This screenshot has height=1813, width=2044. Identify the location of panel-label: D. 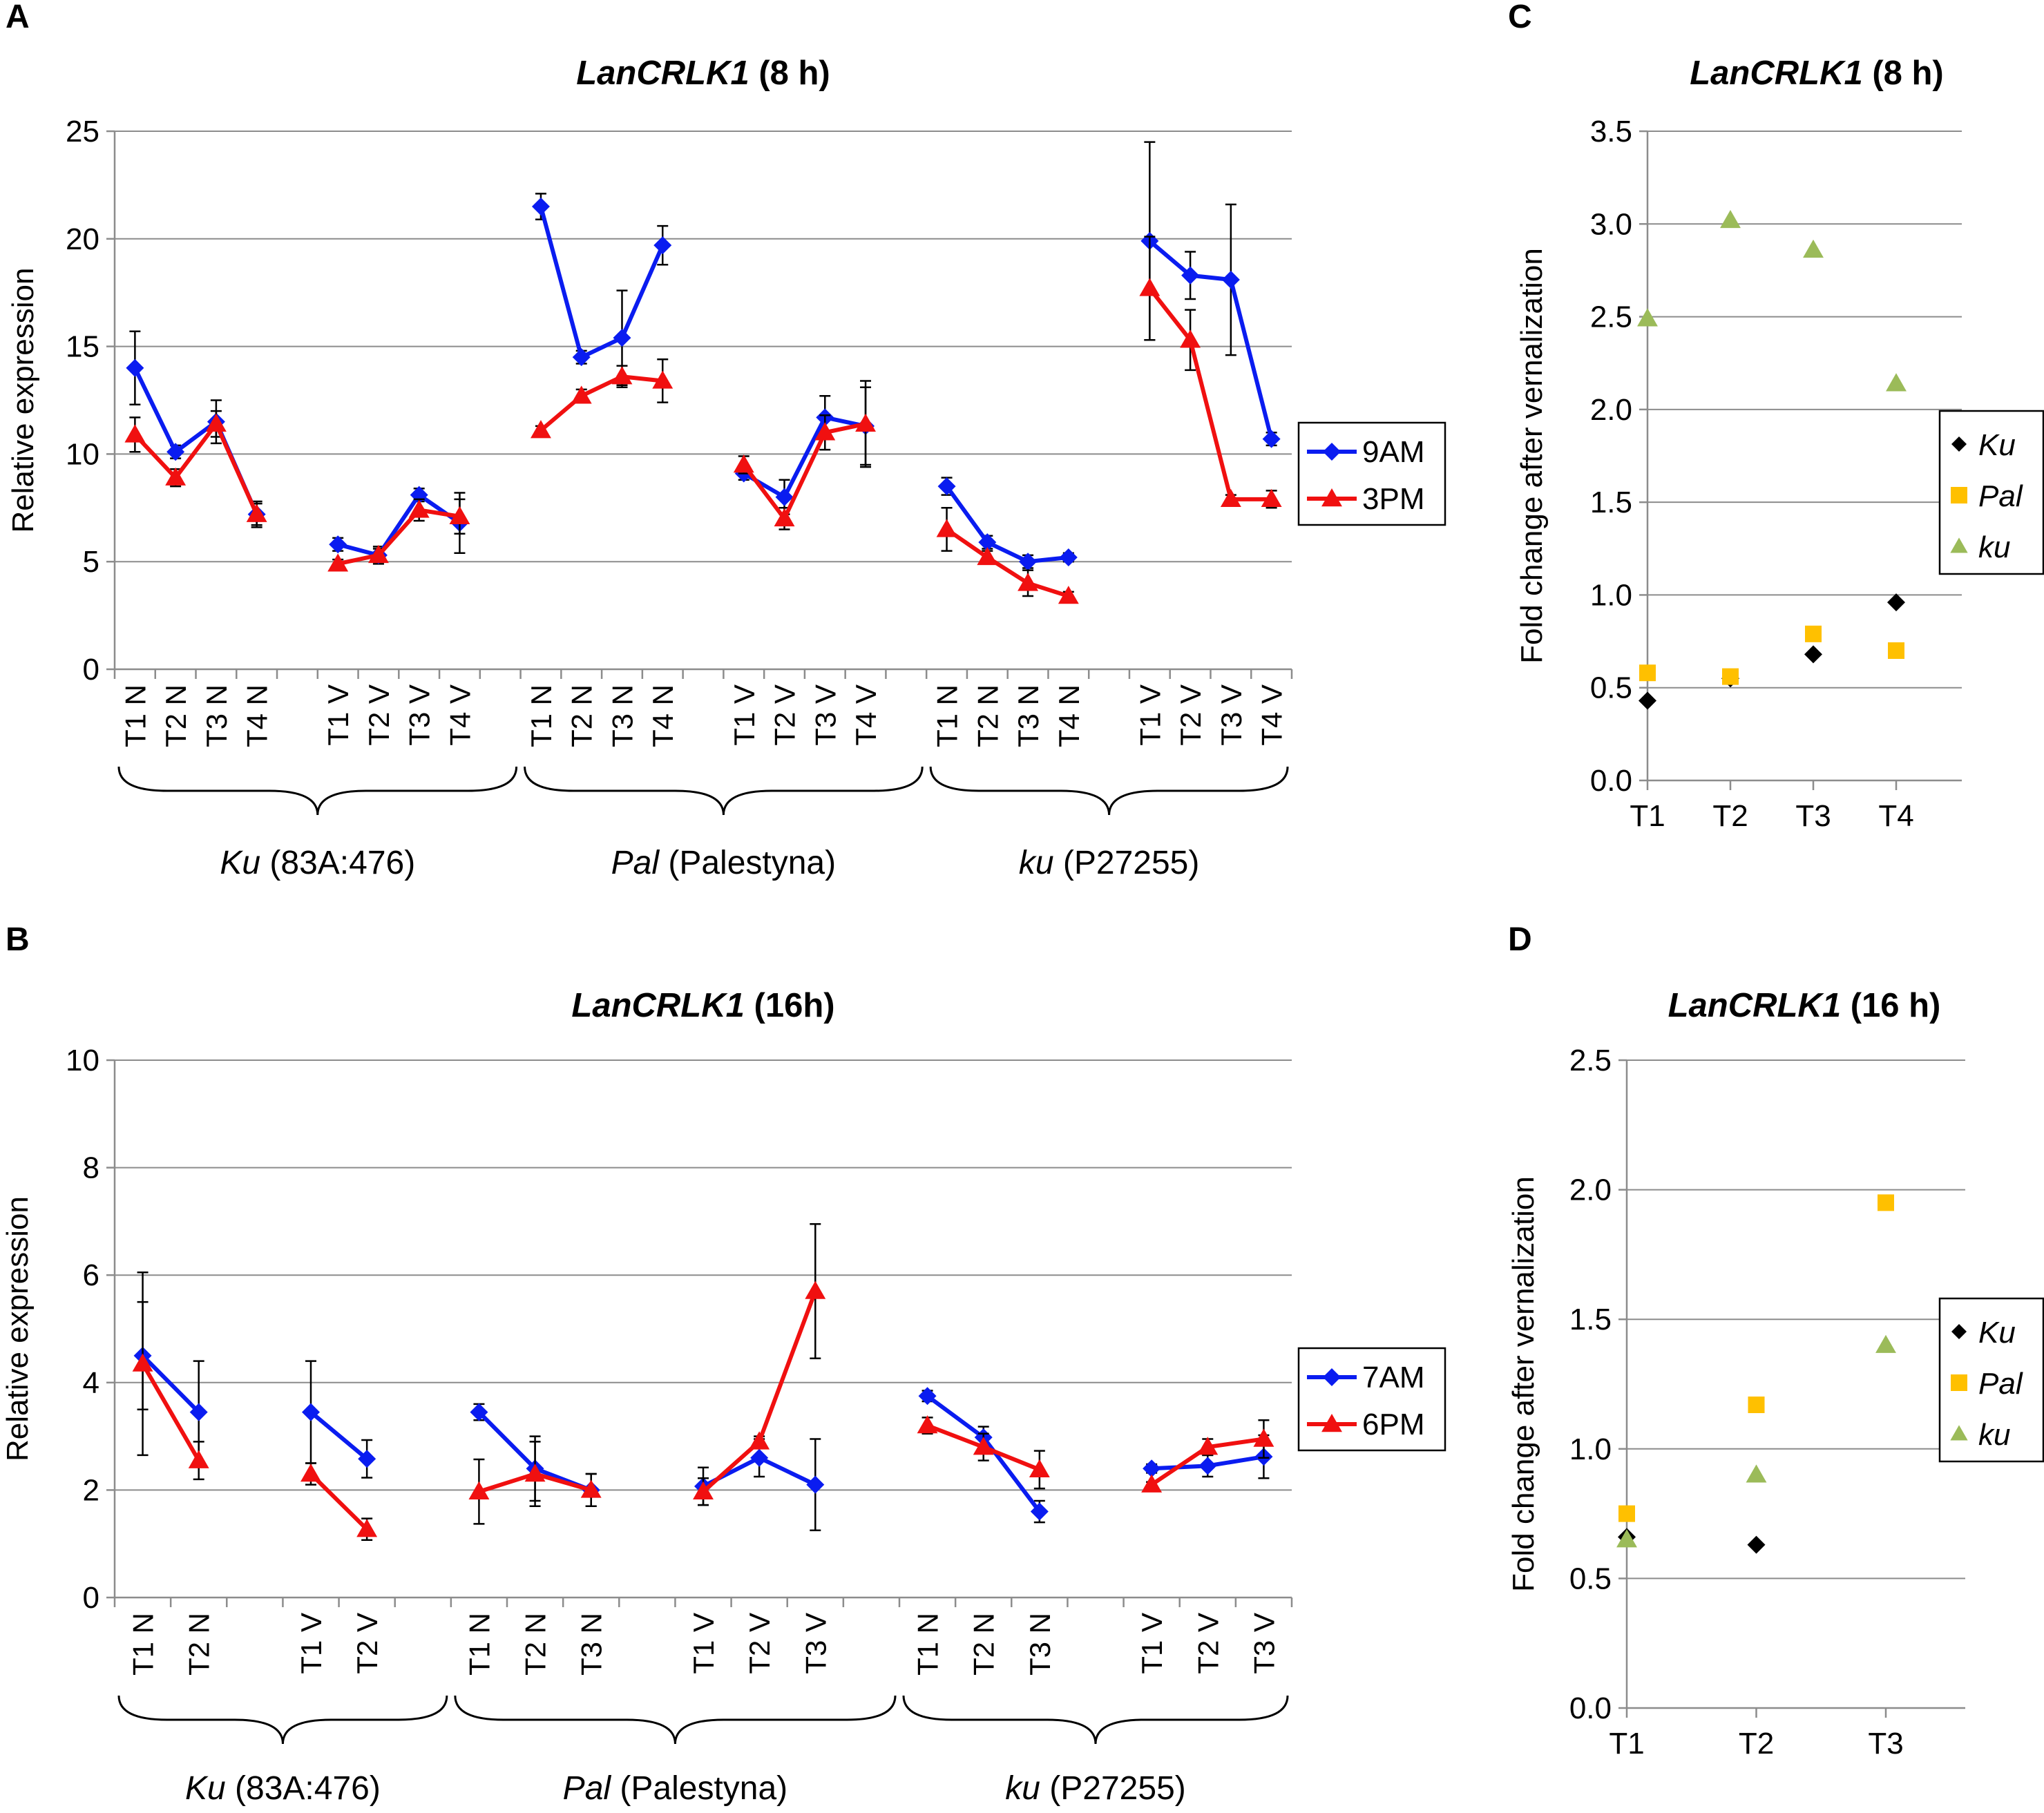
(1520, 939).